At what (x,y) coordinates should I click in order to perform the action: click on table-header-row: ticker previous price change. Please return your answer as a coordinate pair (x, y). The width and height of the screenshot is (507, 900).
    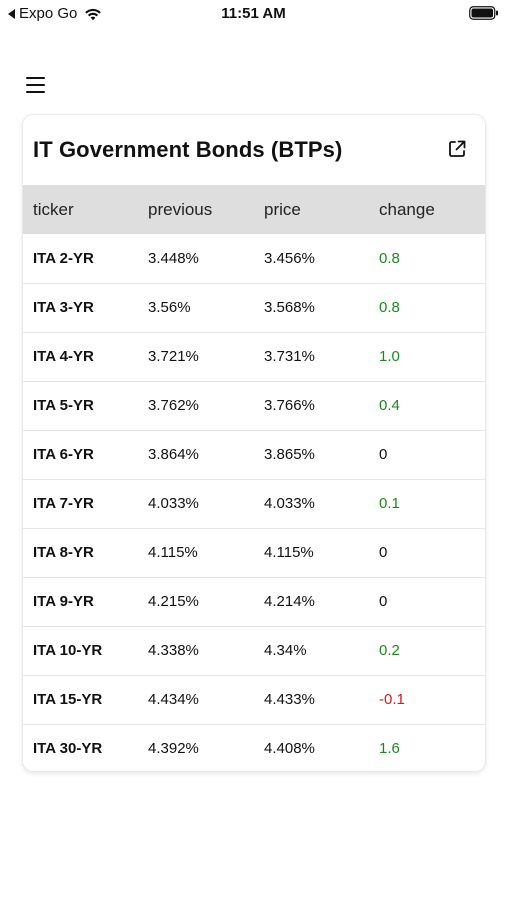
    Looking at the image, I should click on (254, 209).